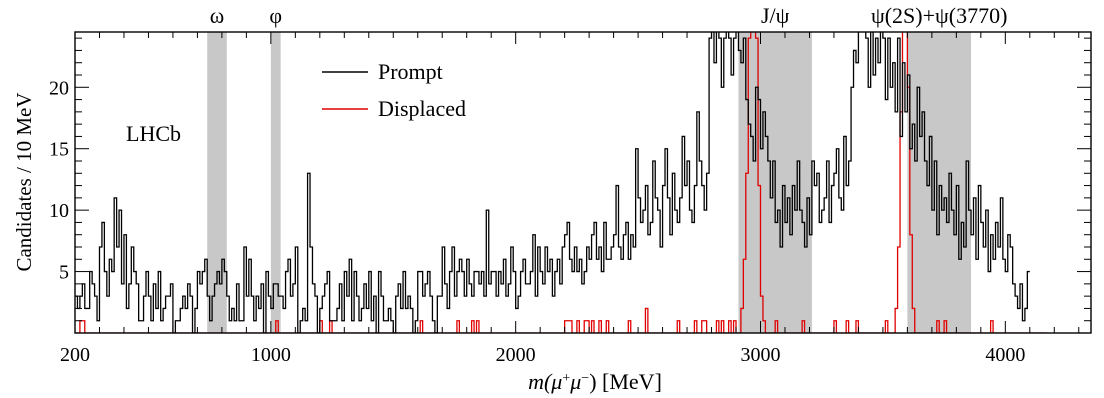  What do you see at coordinates (592, 381) in the screenshot?
I see `x-label-close: )` at bounding box center [592, 381].